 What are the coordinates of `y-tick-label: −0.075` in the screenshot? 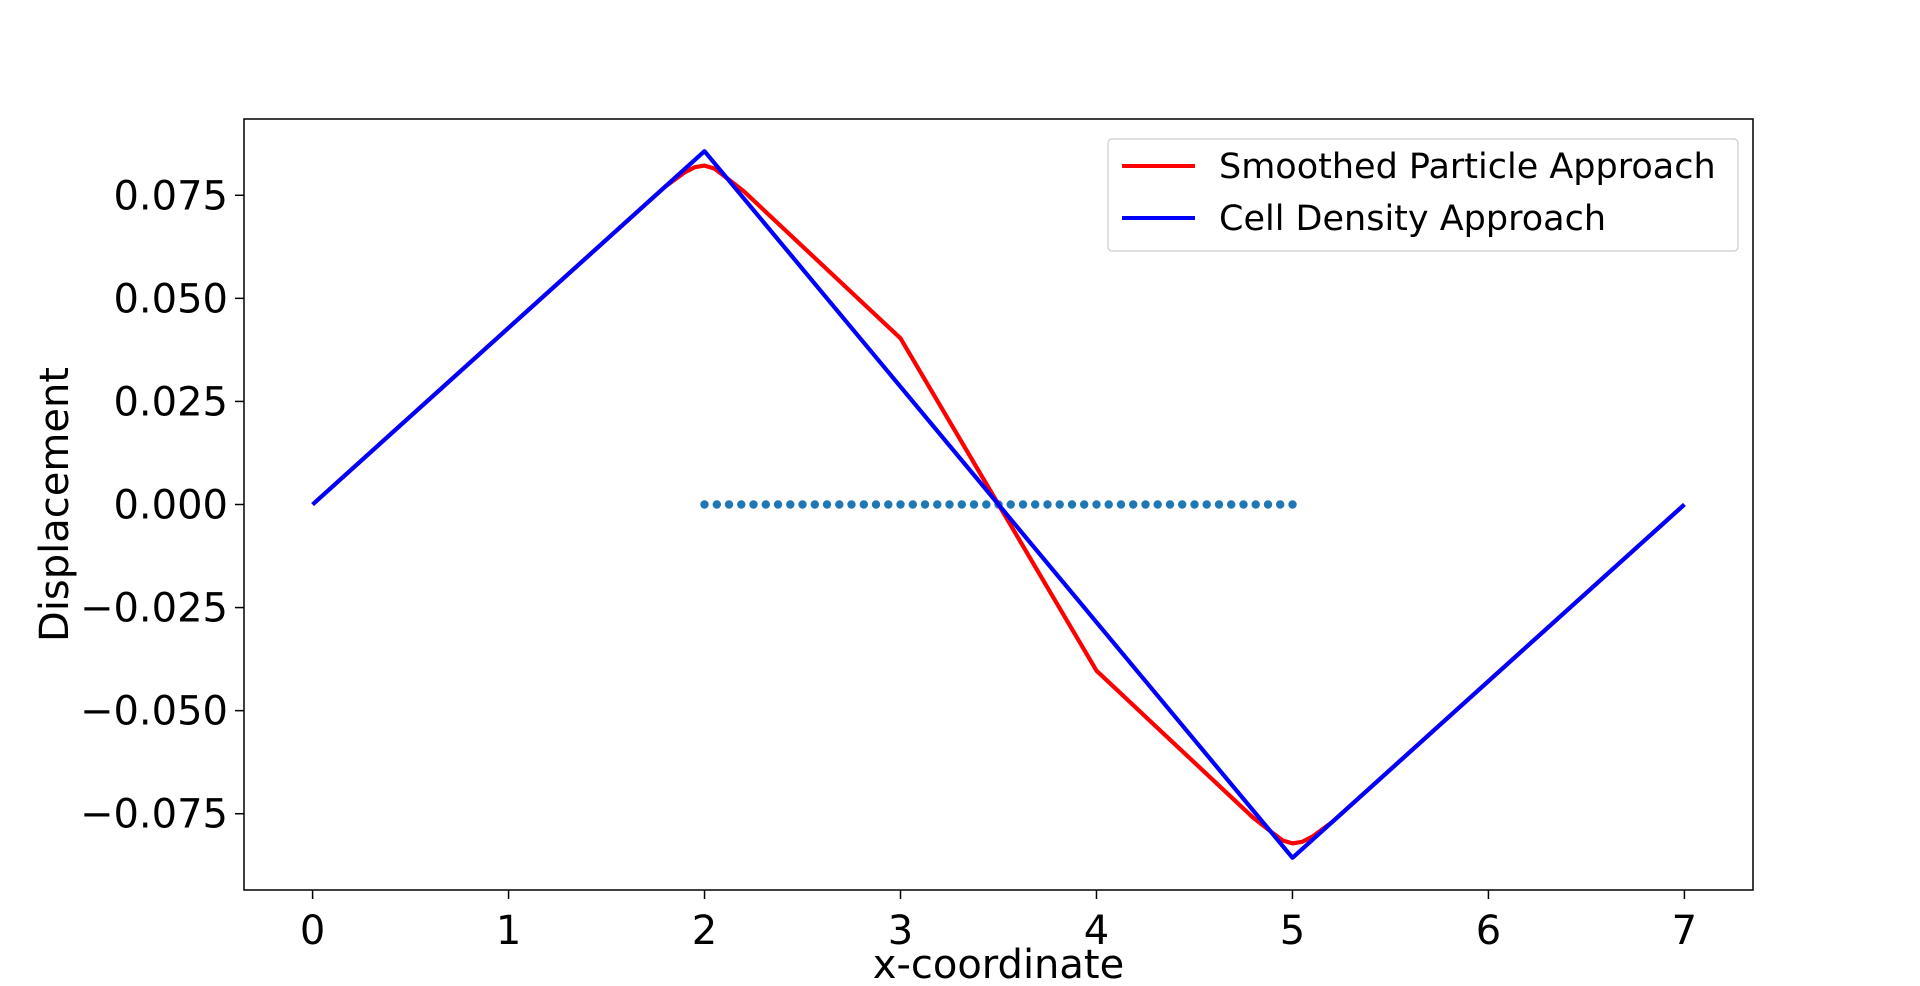 It's located at (154, 815).